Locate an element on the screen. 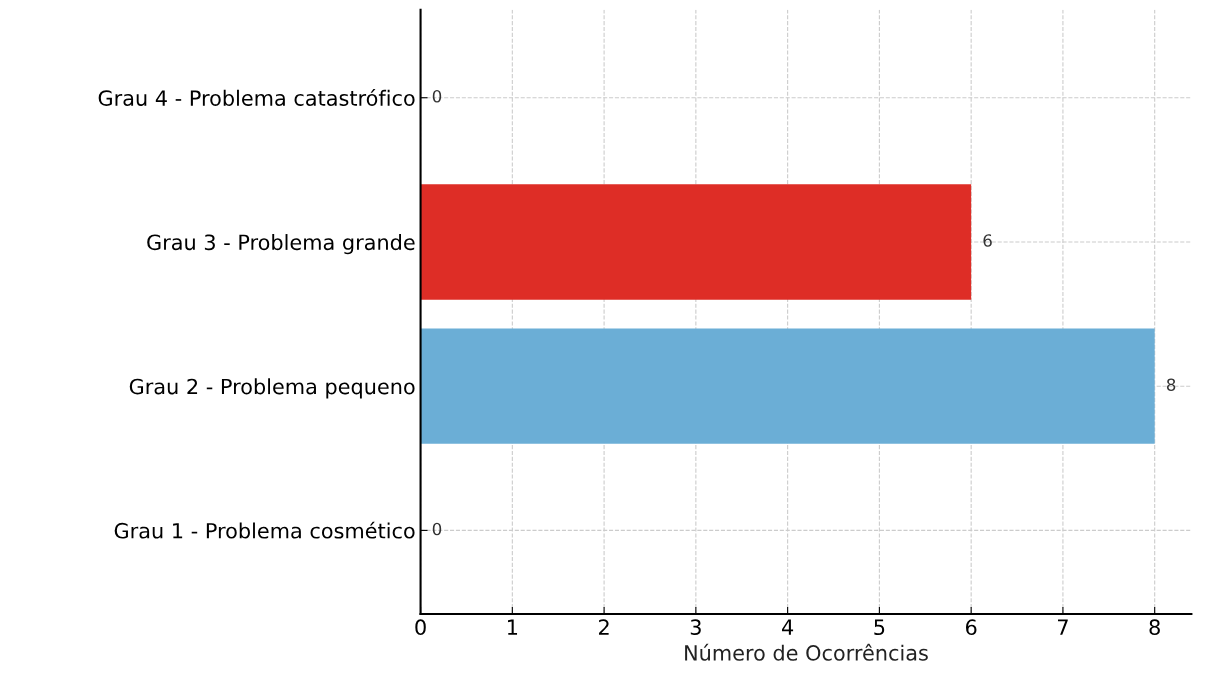 The image size is (1212, 697). x-tick-label: 0 is located at coordinates (420, 627).